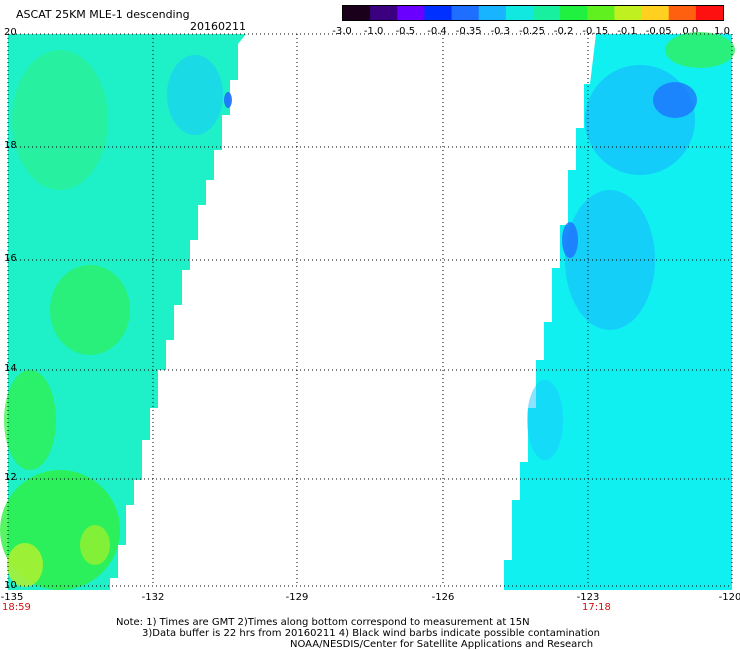 The width and height of the screenshot is (740, 650). What do you see at coordinates (405, 31) in the screenshot?
I see `colorbar-tick-label: -0.5` at bounding box center [405, 31].